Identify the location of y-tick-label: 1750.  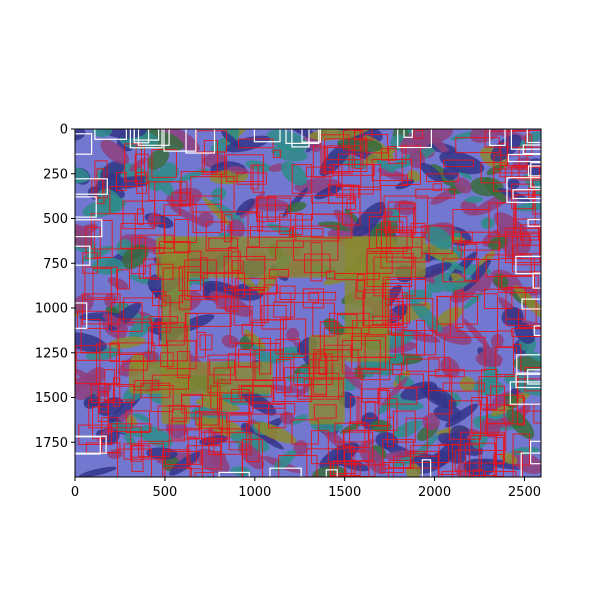
(51, 443).